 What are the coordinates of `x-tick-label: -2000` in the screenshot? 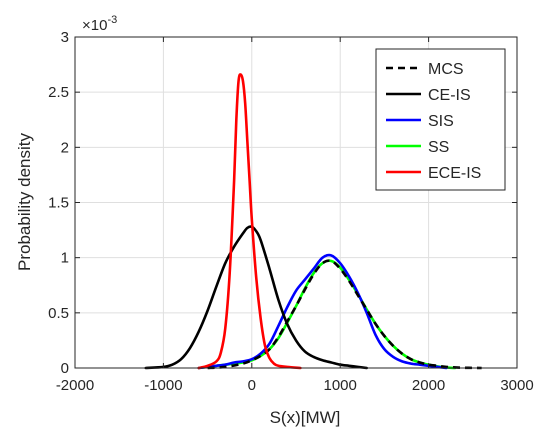 It's located at (75, 385).